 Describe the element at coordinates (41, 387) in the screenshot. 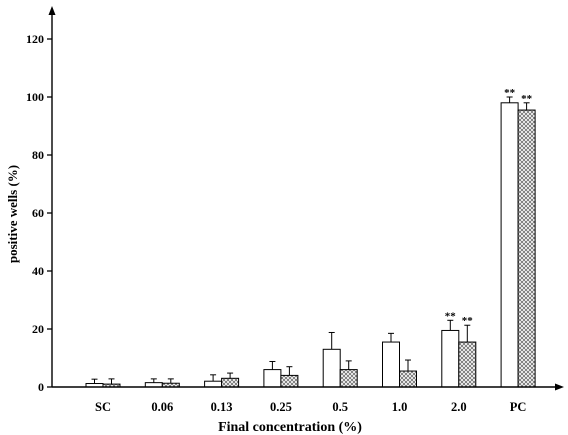

I see `y-tick-label: 0` at that location.